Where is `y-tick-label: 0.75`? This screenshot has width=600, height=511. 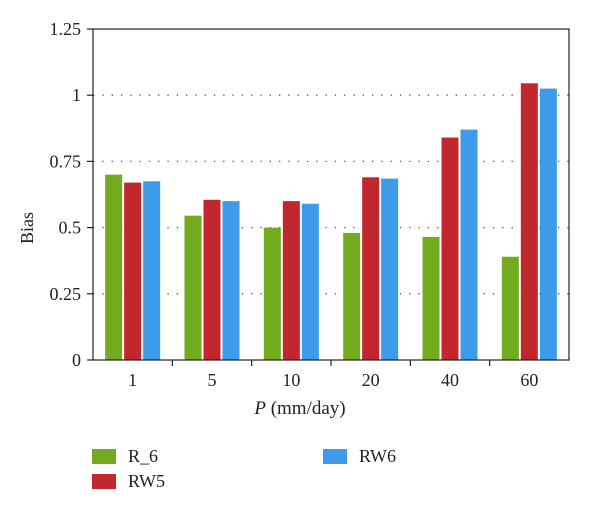 y-tick-label: 0.75 is located at coordinates (66, 161).